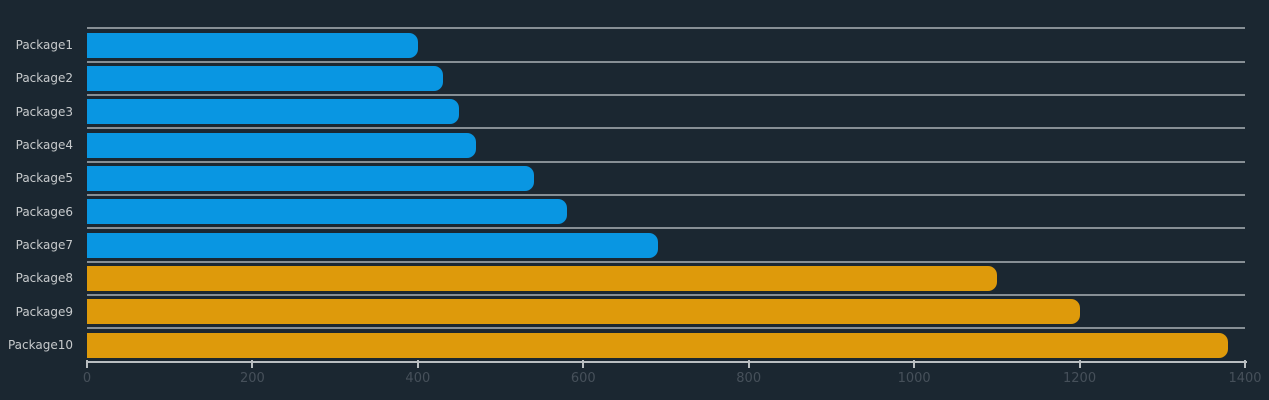 The height and width of the screenshot is (400, 1269). What do you see at coordinates (252, 45) in the screenshot?
I see `bar-package1` at bounding box center [252, 45].